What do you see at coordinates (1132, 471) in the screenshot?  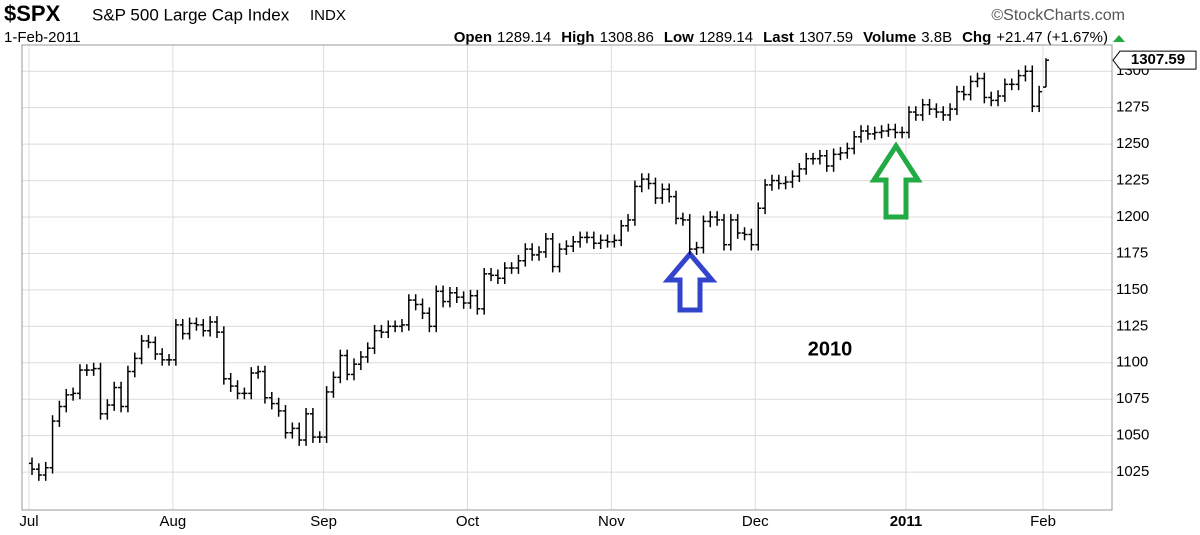 I see `y-tick-label: 1025` at bounding box center [1132, 471].